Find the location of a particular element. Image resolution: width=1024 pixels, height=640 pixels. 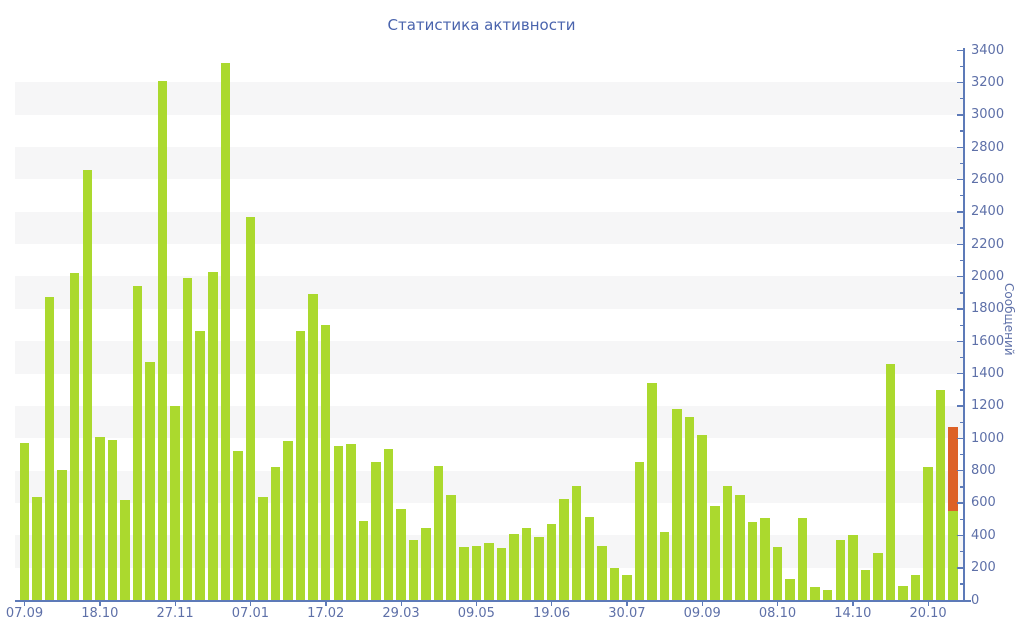

y-tick-label: 400 is located at coordinates (983, 535).